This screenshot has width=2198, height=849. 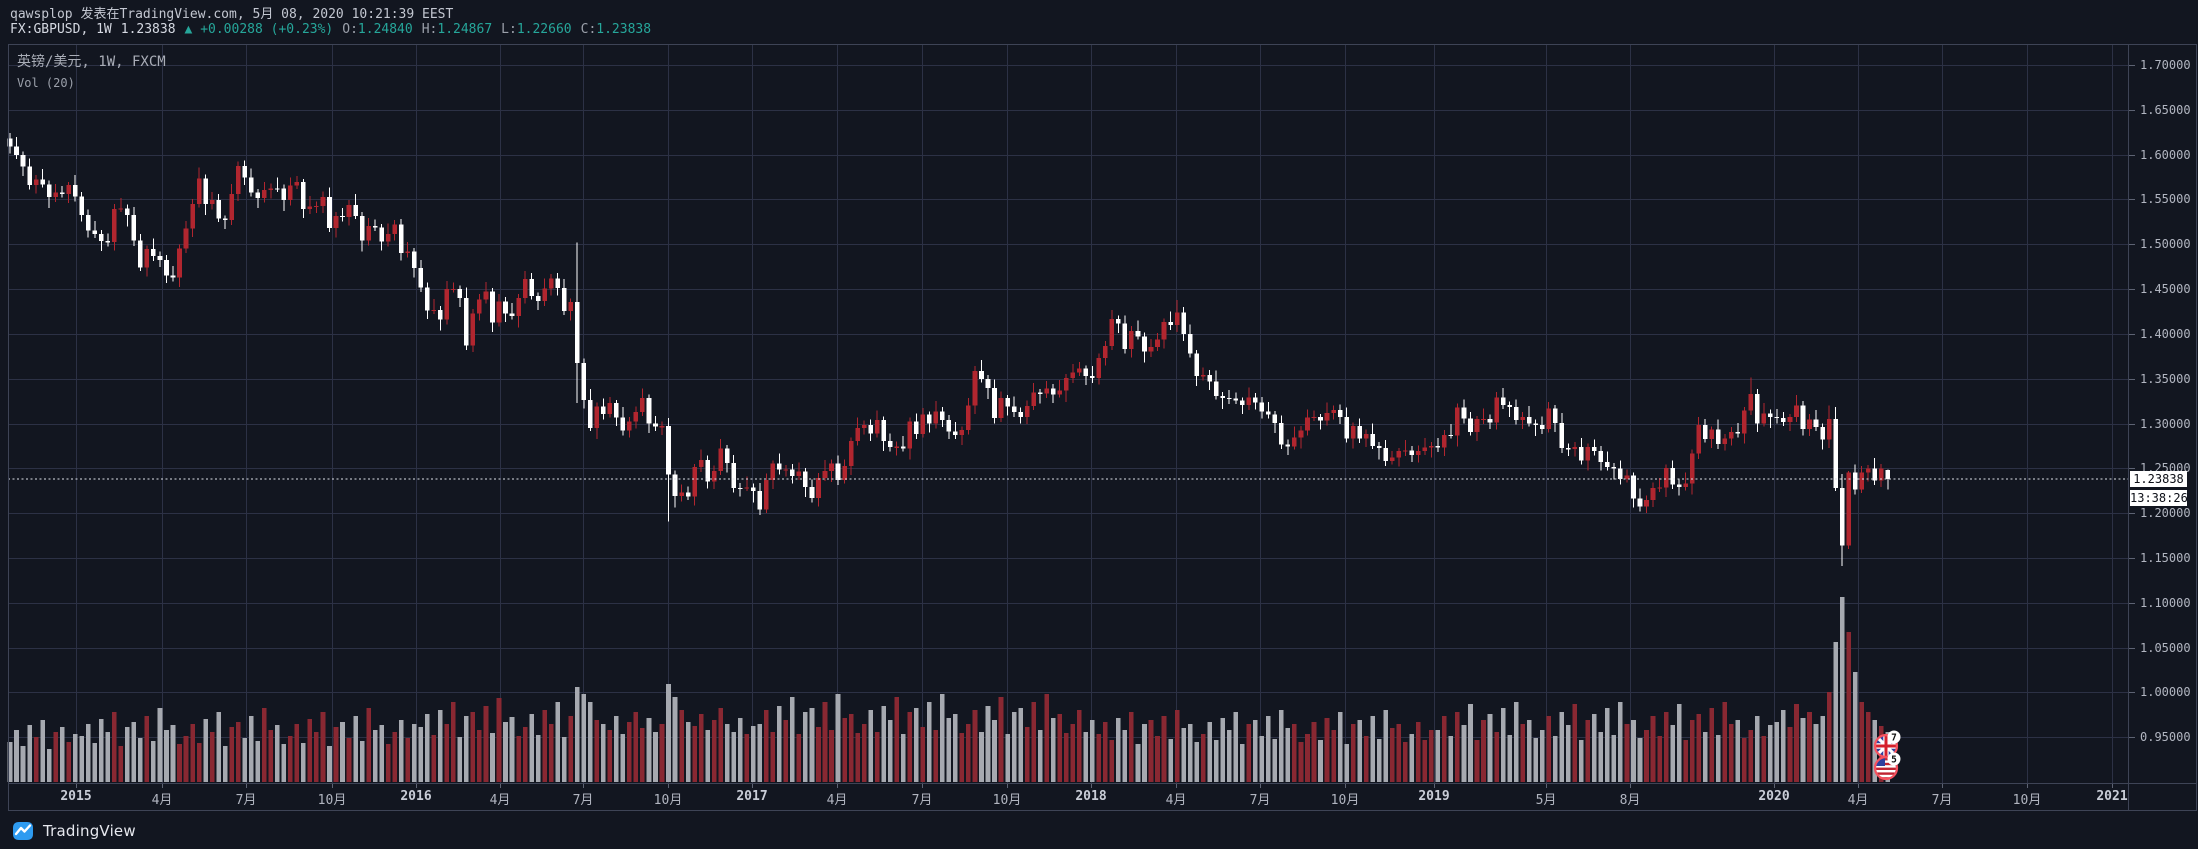 What do you see at coordinates (2165, 647) in the screenshot?
I see `price-axis-label: 1.05000` at bounding box center [2165, 647].